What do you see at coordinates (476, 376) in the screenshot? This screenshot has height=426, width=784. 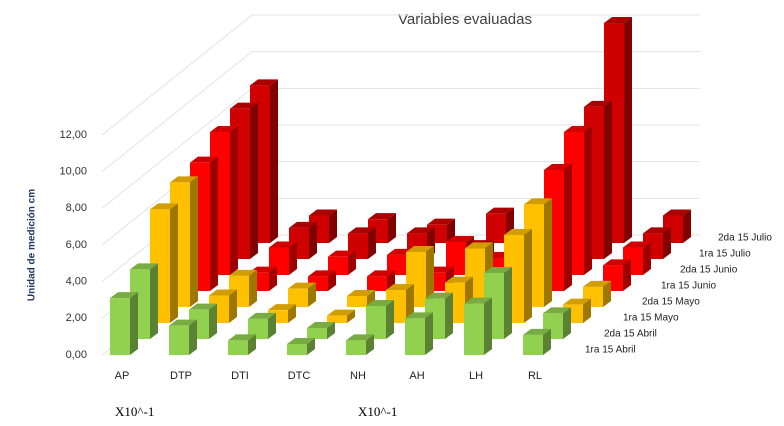 I see `x-tick-label: LH` at bounding box center [476, 376].